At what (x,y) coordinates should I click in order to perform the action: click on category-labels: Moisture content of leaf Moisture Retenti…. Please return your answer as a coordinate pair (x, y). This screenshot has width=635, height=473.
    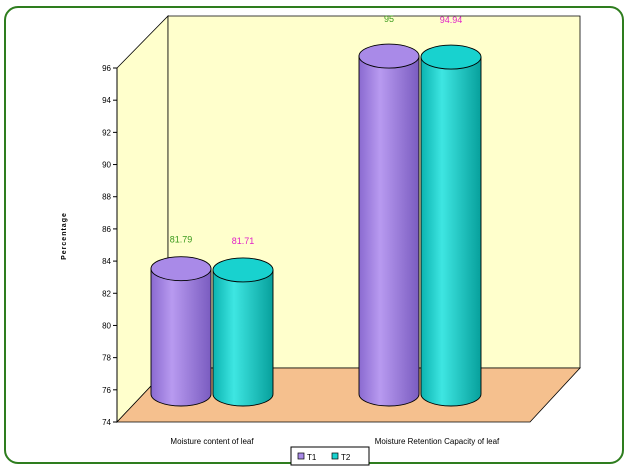
    Looking at the image, I should click on (335, 441).